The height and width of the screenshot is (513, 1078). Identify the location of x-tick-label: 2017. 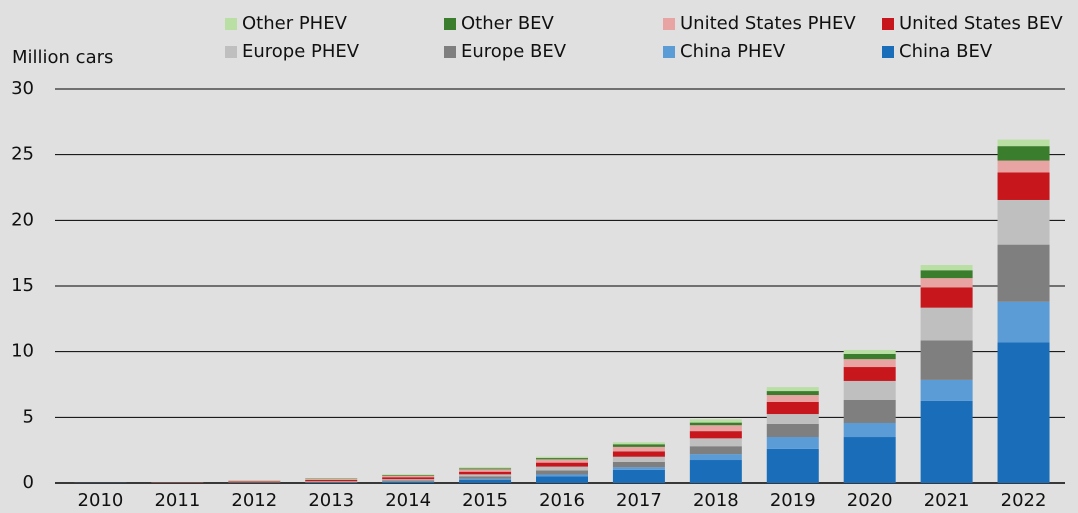
(639, 500).